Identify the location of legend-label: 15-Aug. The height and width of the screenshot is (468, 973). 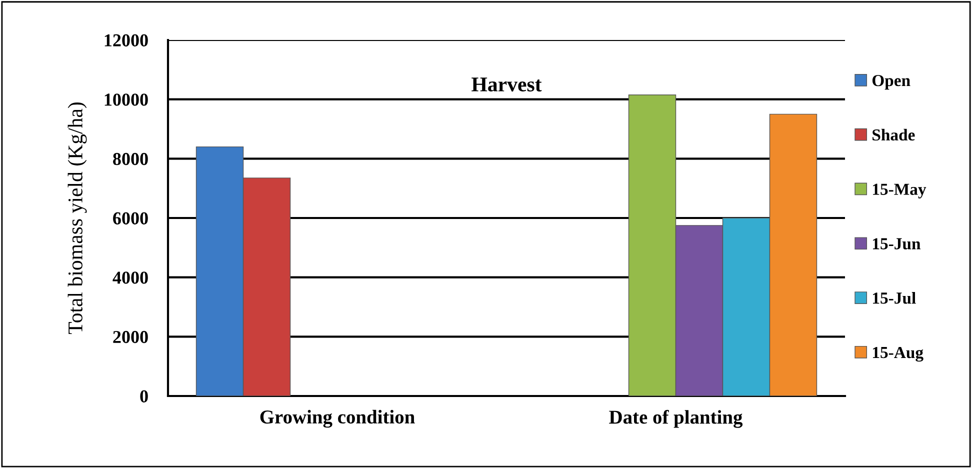
(898, 354).